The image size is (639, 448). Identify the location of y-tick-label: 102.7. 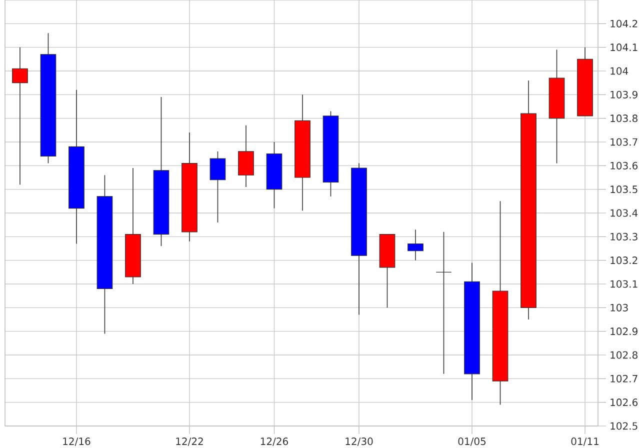
(624, 378).